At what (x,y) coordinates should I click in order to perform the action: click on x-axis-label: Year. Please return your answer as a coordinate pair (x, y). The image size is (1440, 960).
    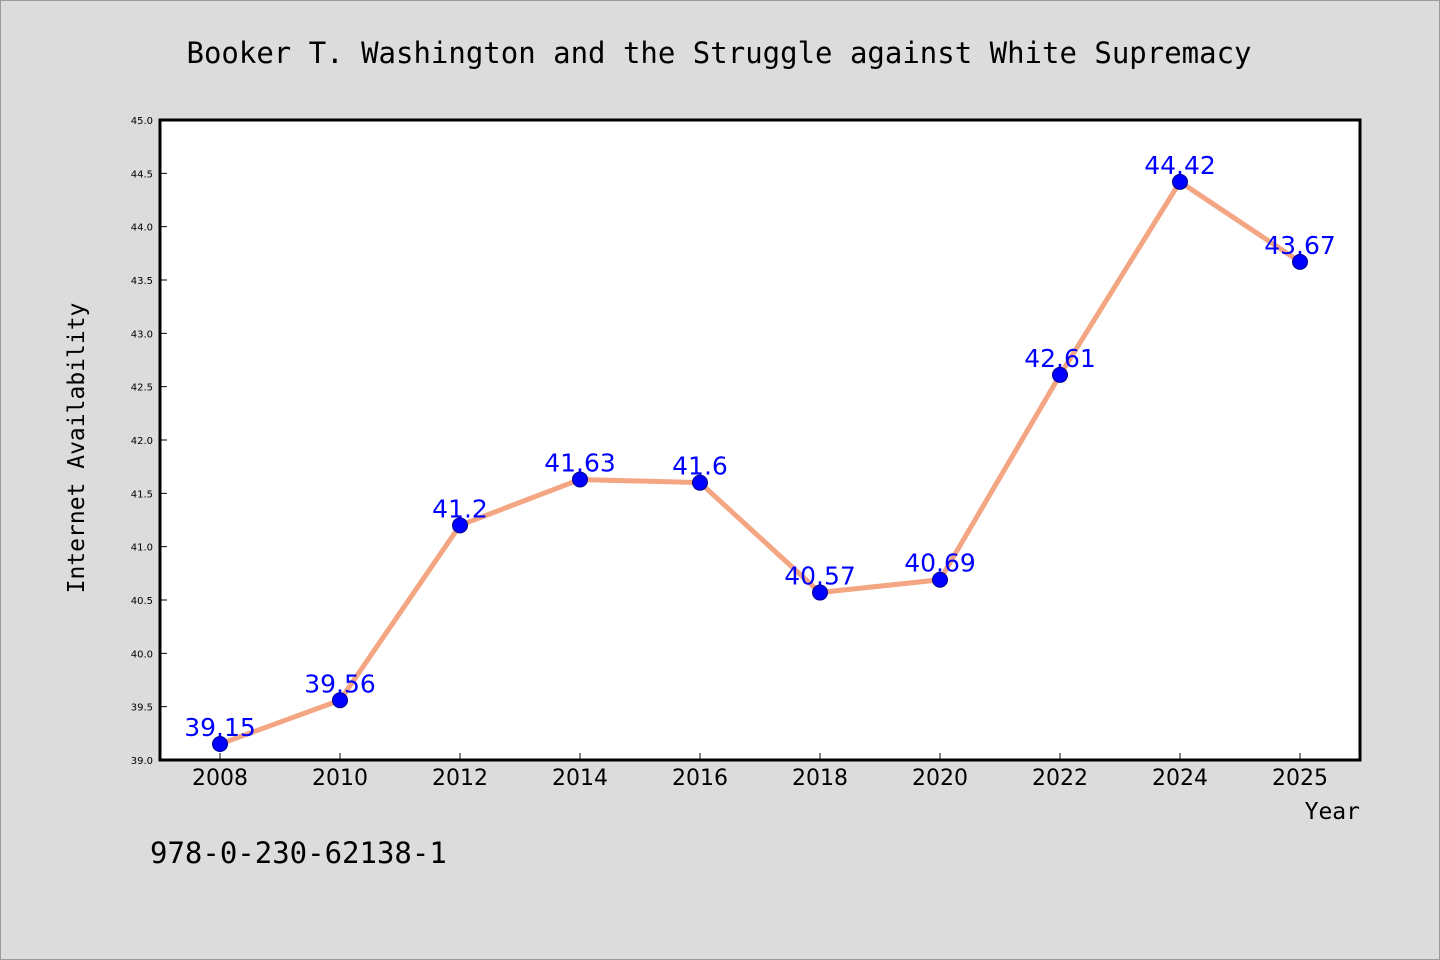
    Looking at the image, I should click on (1332, 812).